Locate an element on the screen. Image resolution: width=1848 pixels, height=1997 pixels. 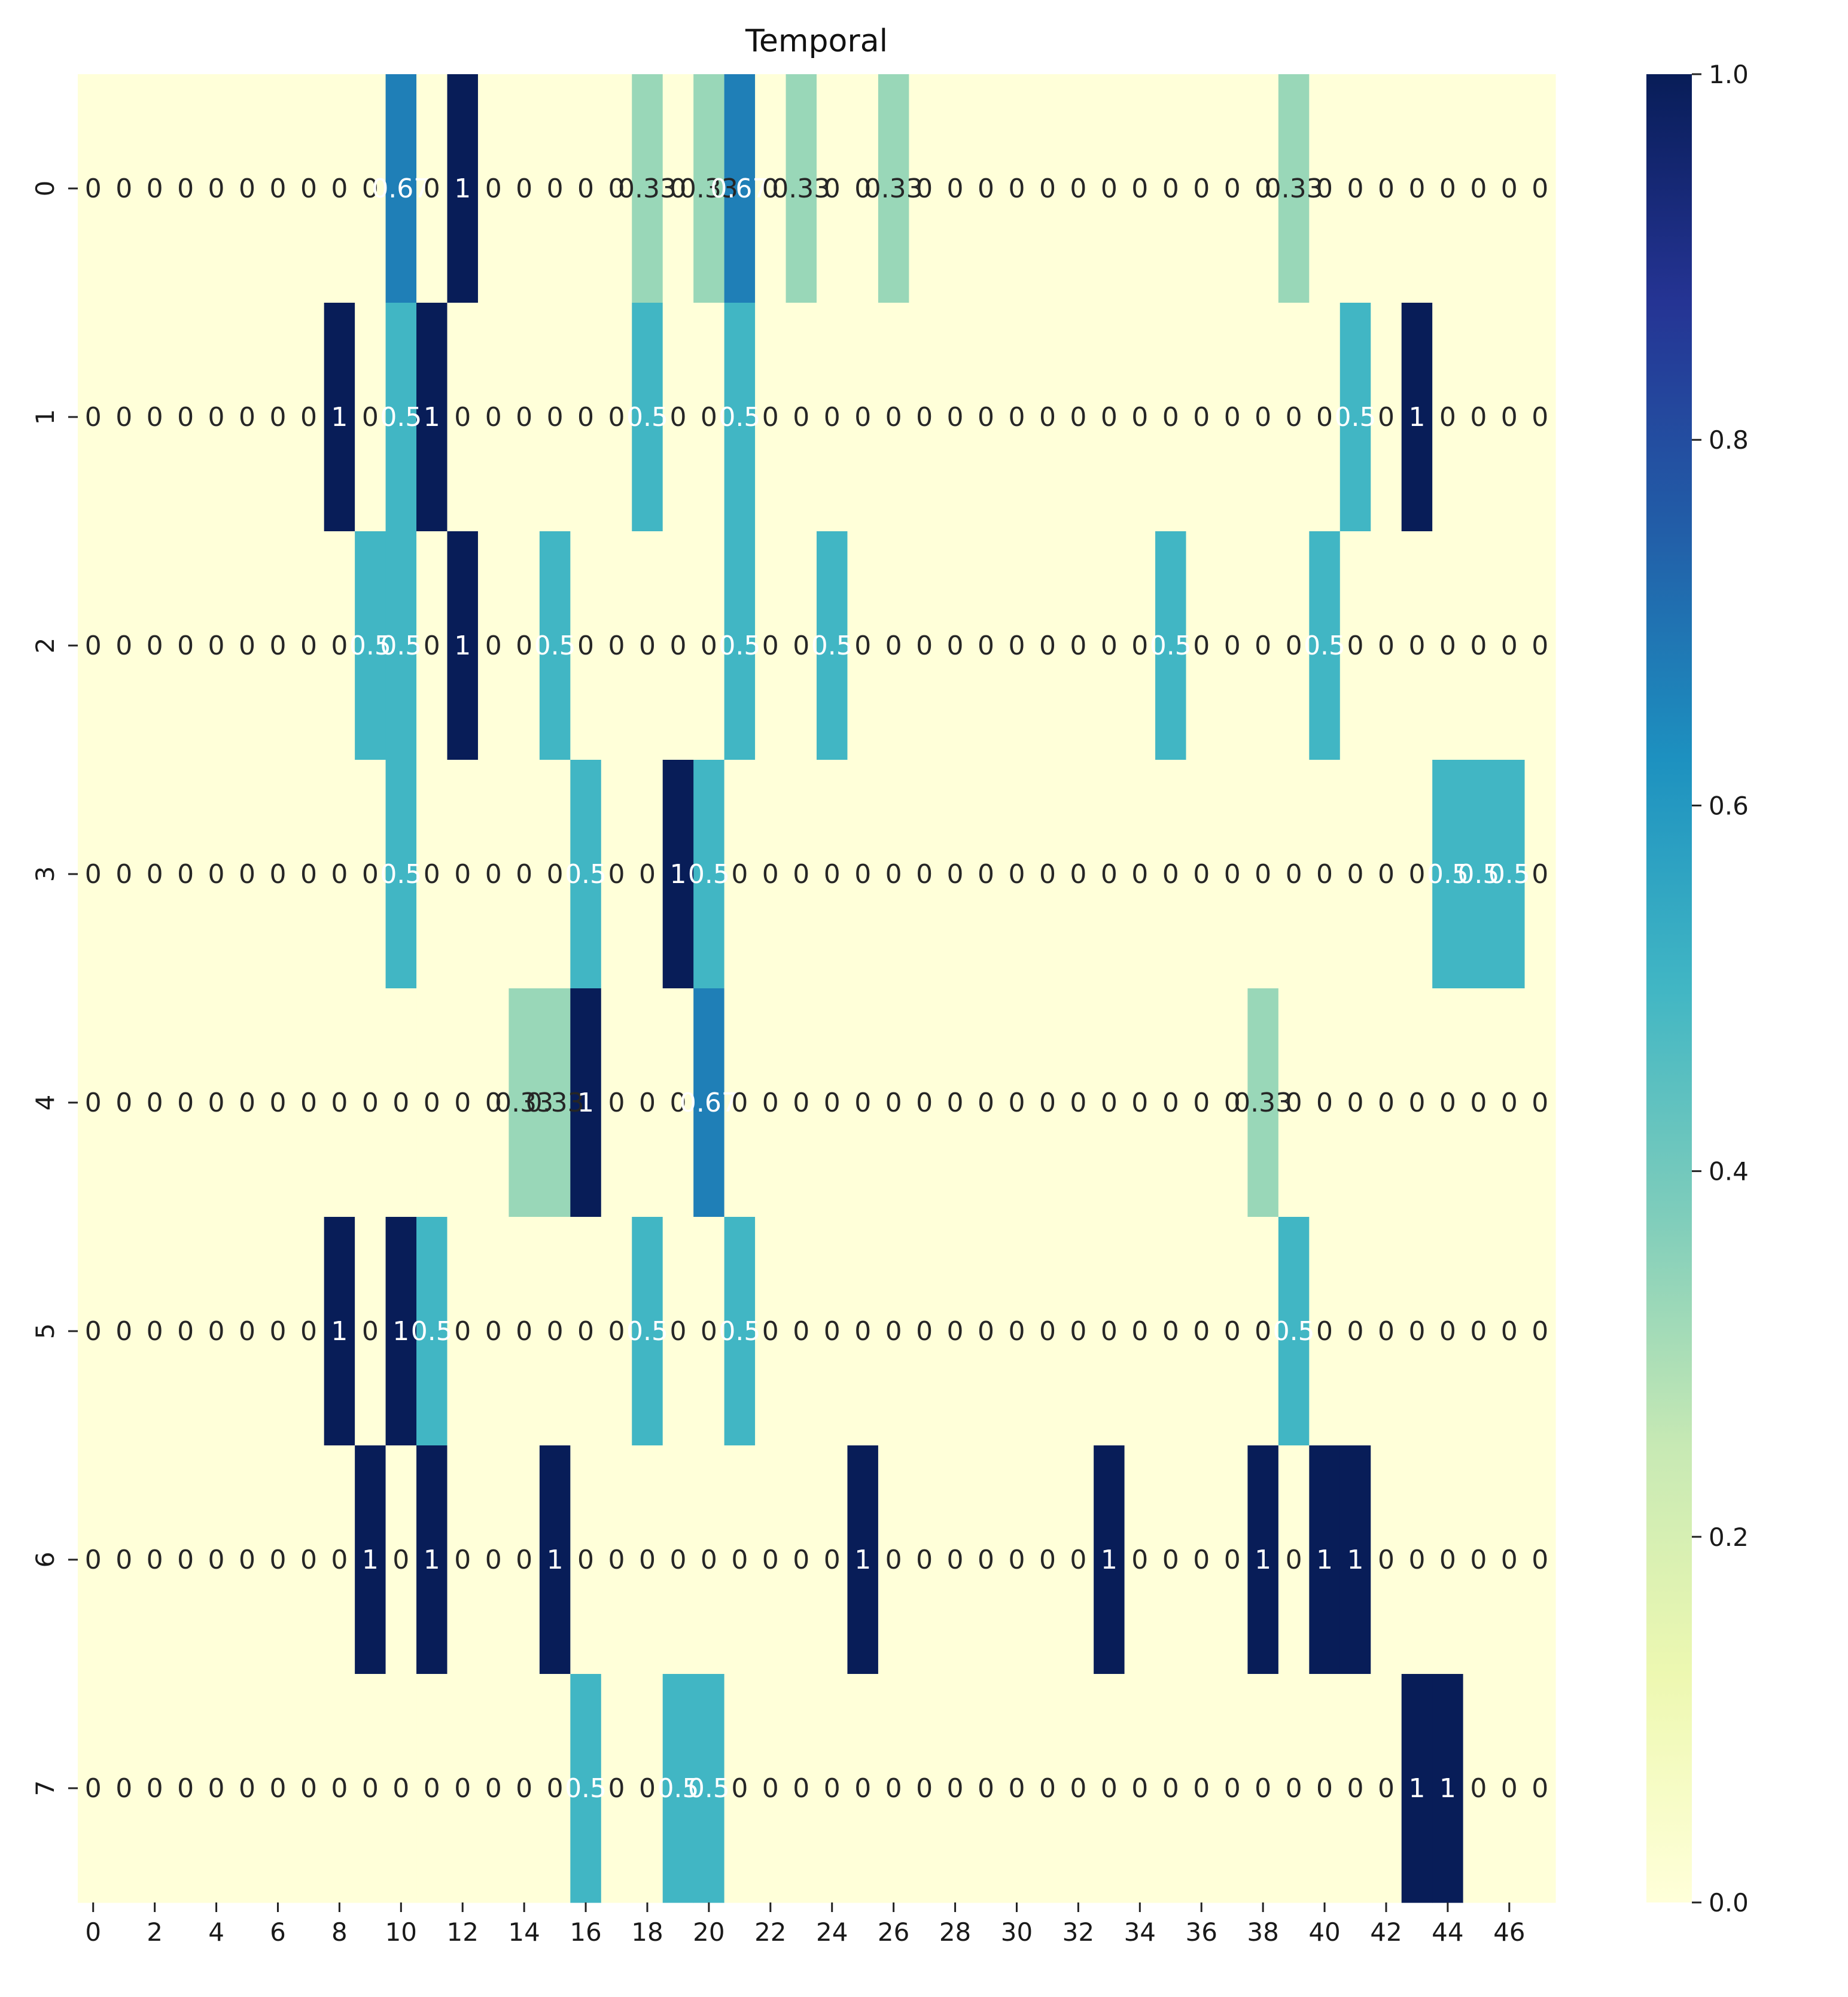
colorbar-tick-label: 0.6 is located at coordinates (1729, 805).